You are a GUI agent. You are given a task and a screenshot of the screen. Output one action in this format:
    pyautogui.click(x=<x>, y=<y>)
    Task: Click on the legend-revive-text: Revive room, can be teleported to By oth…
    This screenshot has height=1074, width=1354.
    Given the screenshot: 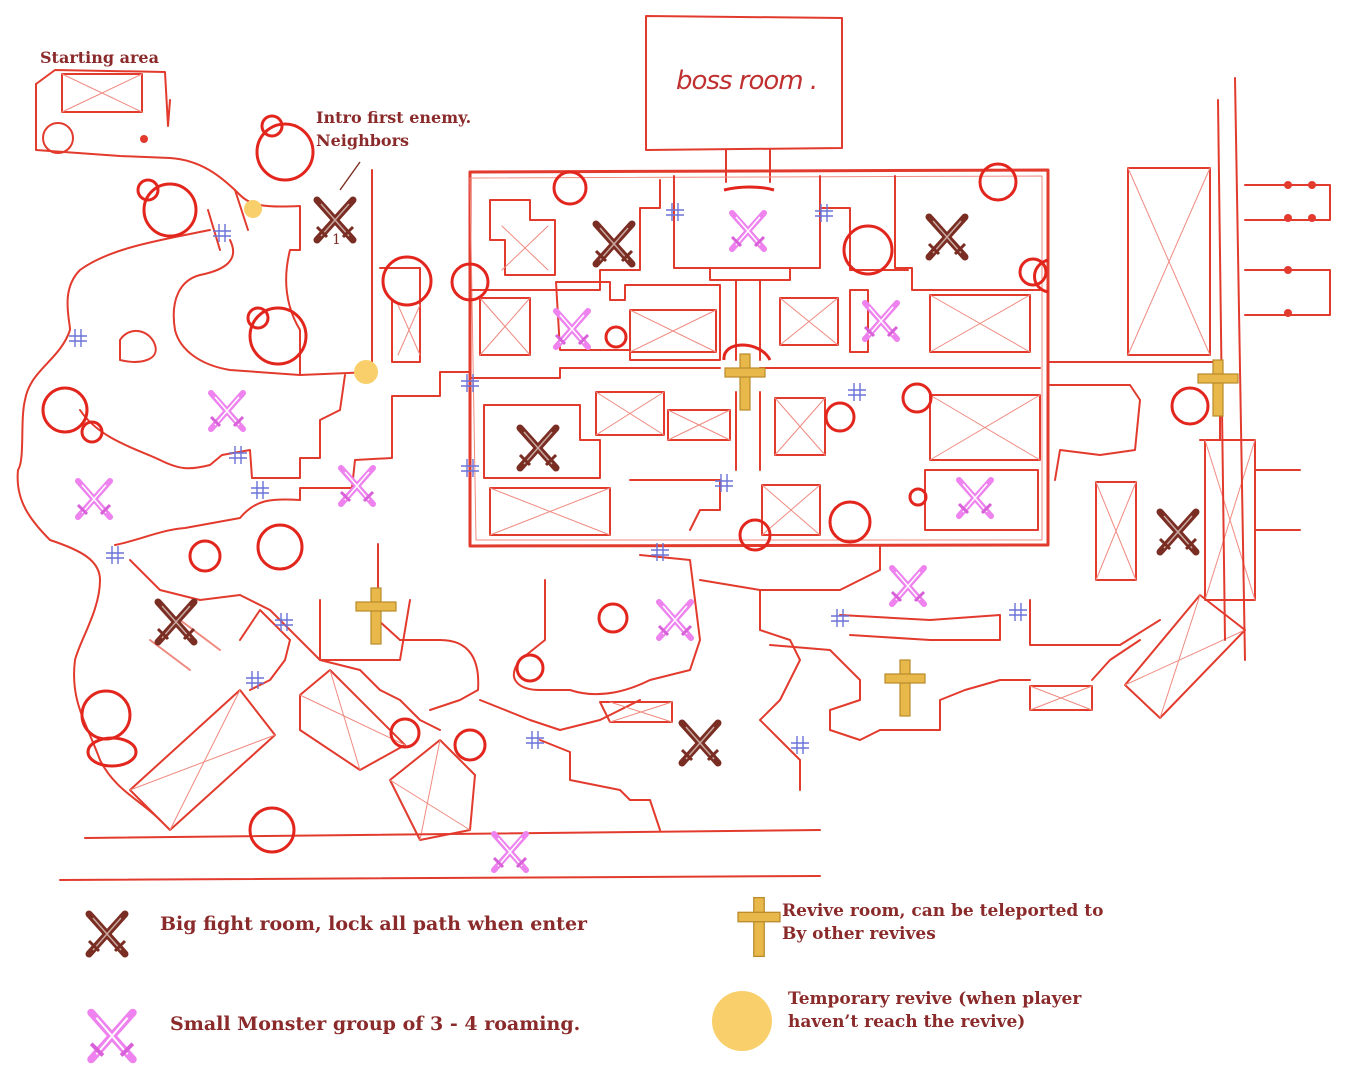 What is the action you would take?
    pyautogui.click(x=942, y=923)
    